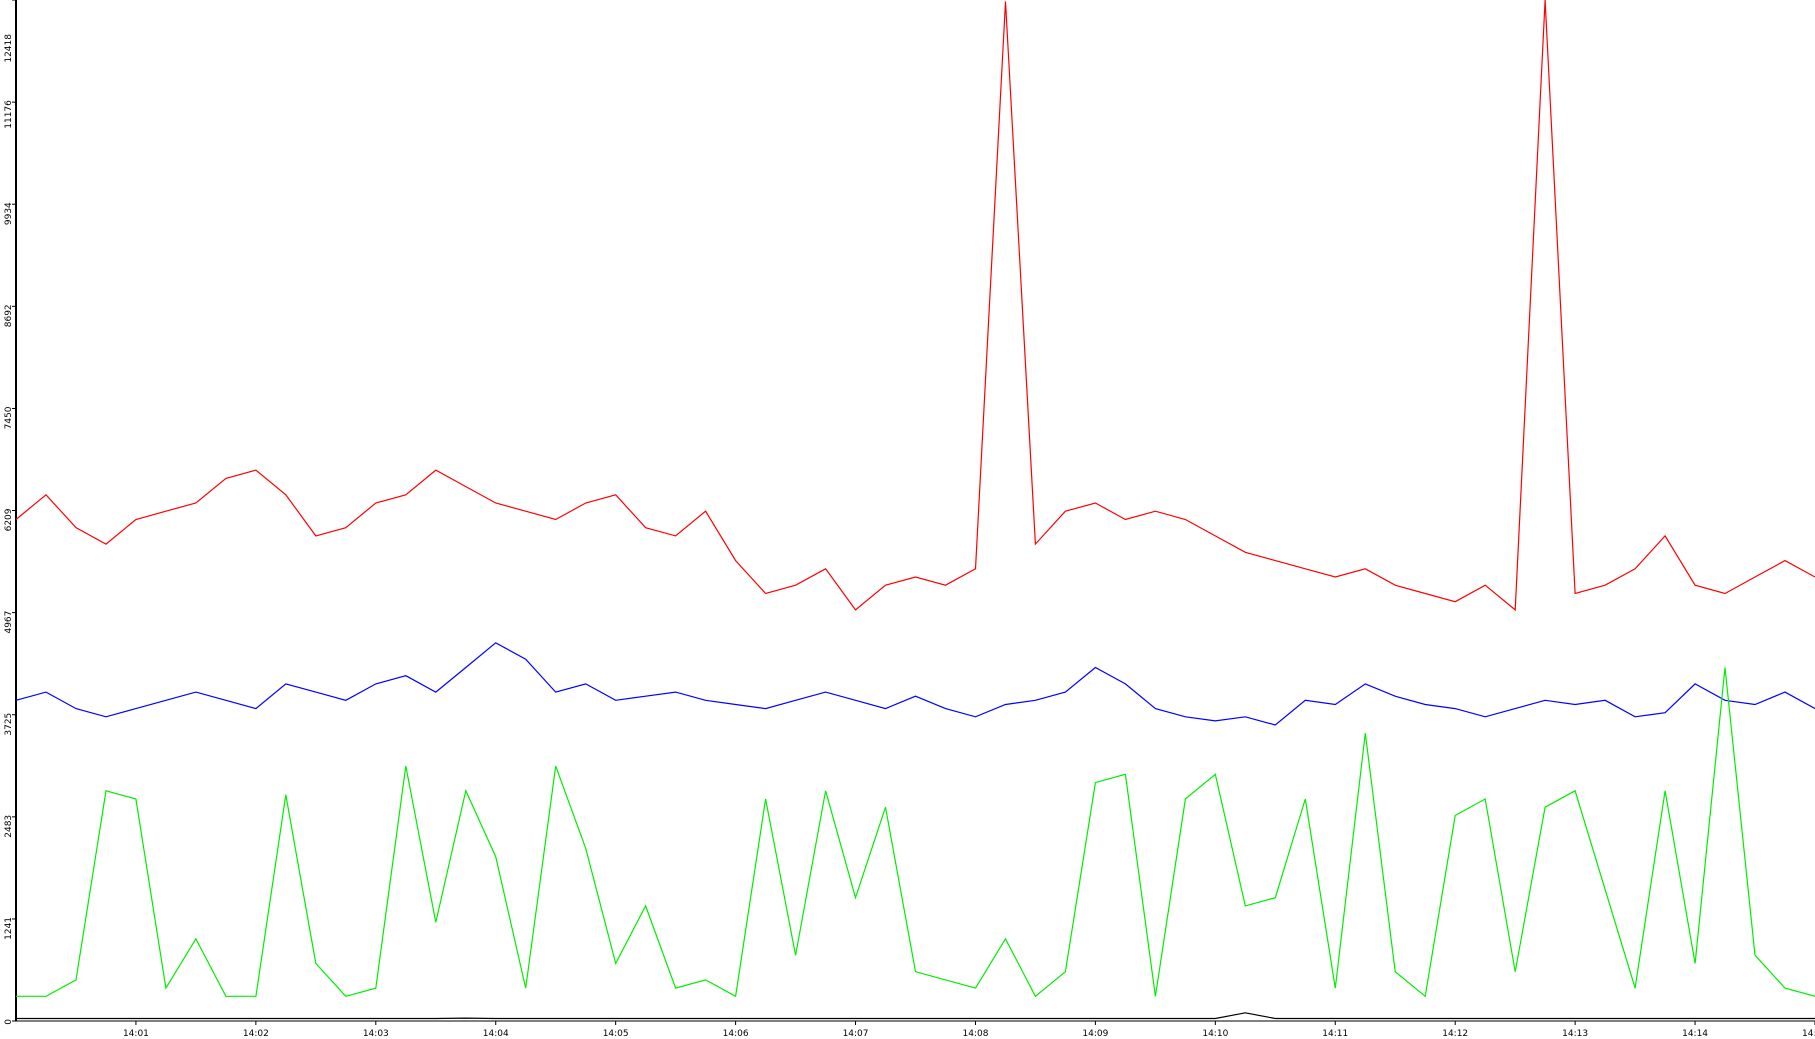  What do you see at coordinates (136, 1034) in the screenshot?
I see `x-tick-label: 14:01` at bounding box center [136, 1034].